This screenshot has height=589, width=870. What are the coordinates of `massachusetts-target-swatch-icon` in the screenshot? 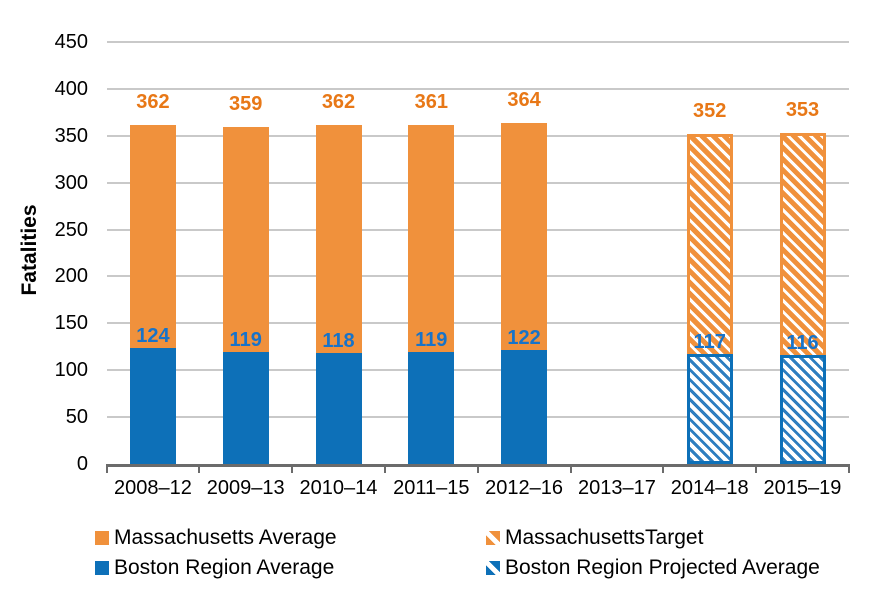 It's located at (493, 538).